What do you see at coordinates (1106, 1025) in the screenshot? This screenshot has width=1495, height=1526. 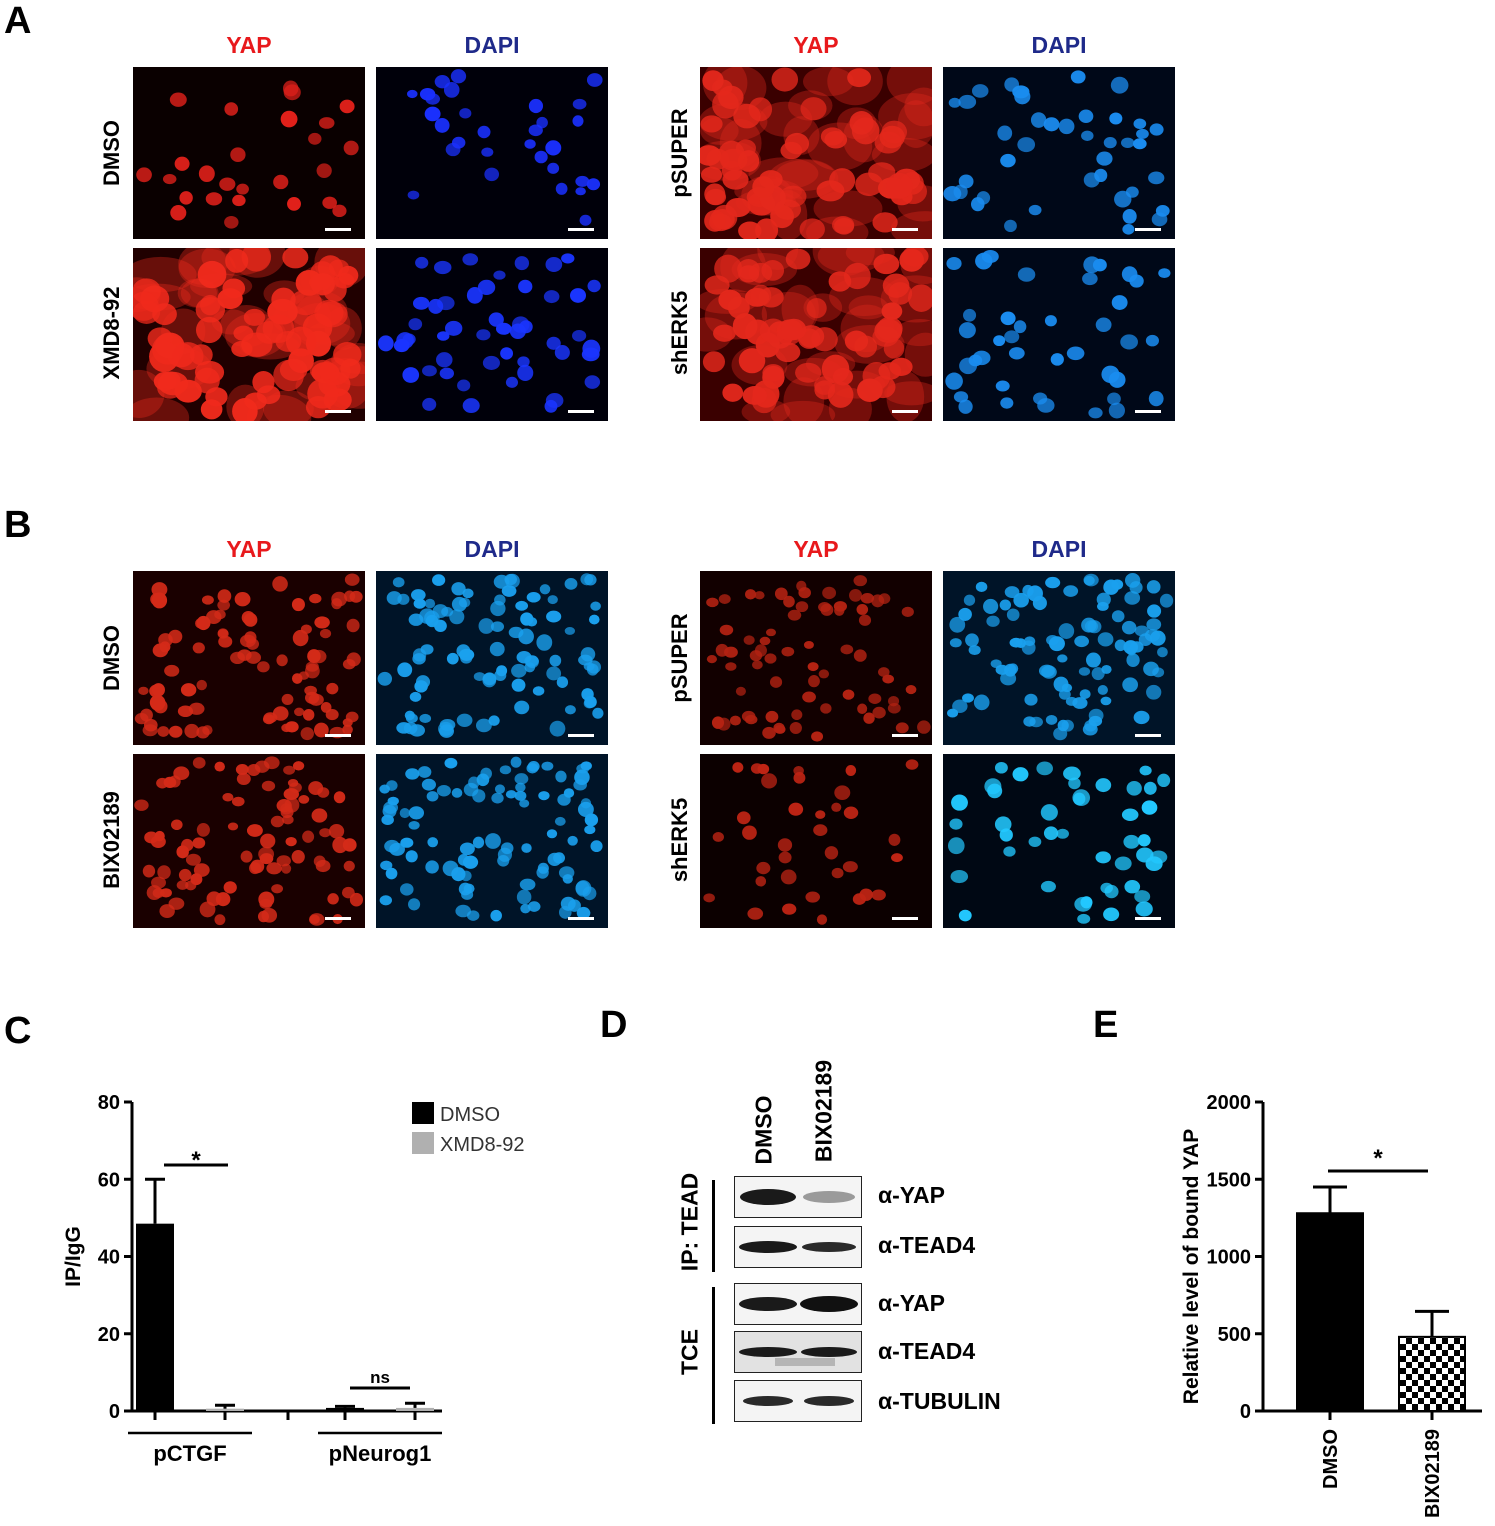 I see `panel-letter-e: E` at bounding box center [1106, 1025].